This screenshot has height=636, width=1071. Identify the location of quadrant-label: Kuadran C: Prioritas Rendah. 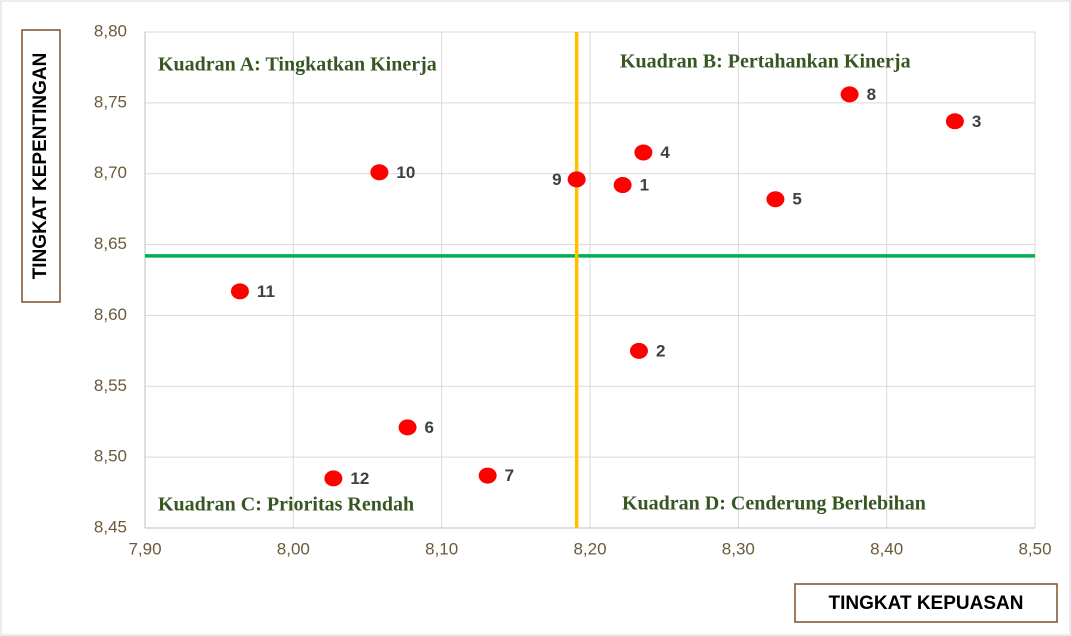
(286, 505).